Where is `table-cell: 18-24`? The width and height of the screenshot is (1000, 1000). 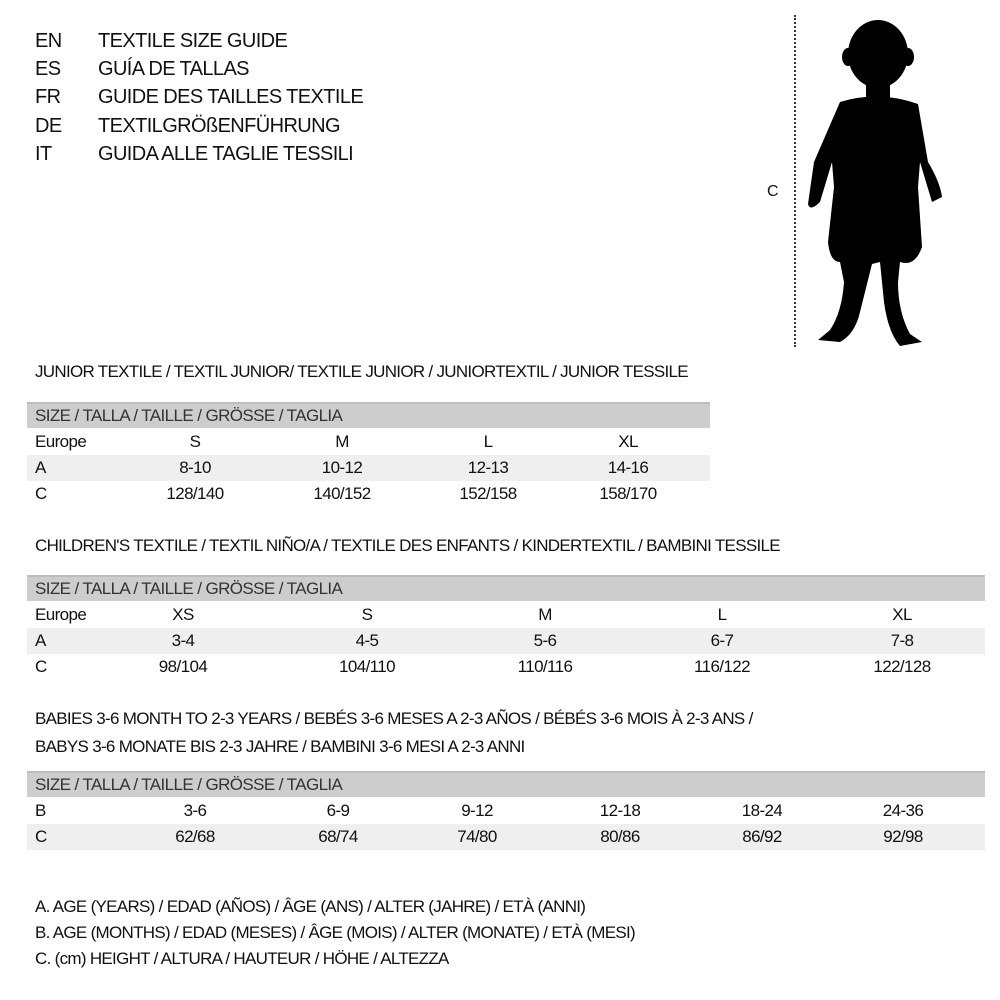 table-cell: 18-24 is located at coordinates (762, 810).